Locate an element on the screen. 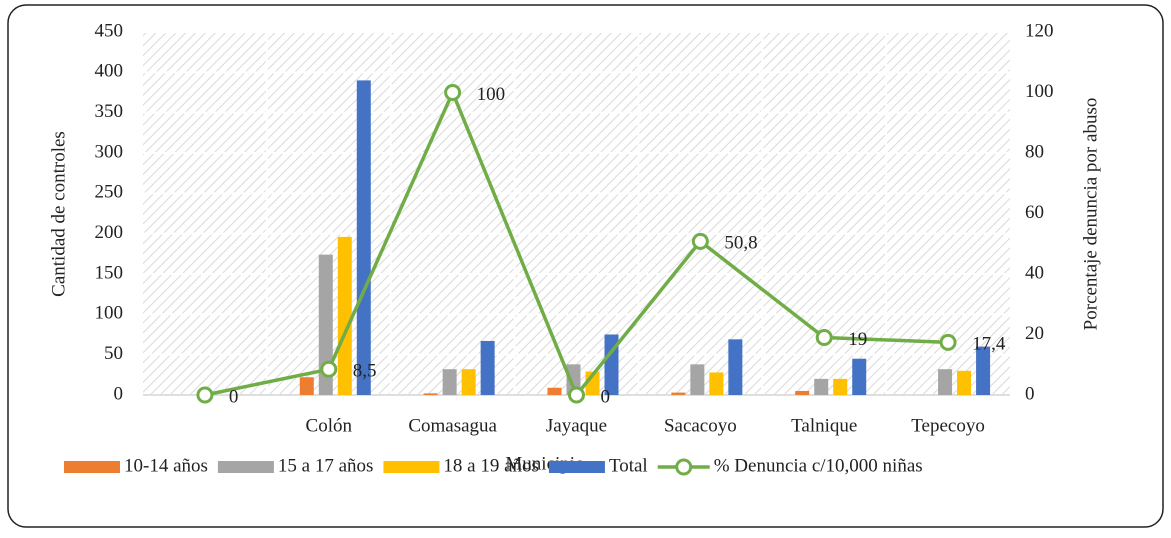  y2-tick-label: 40 is located at coordinates (1034, 272).